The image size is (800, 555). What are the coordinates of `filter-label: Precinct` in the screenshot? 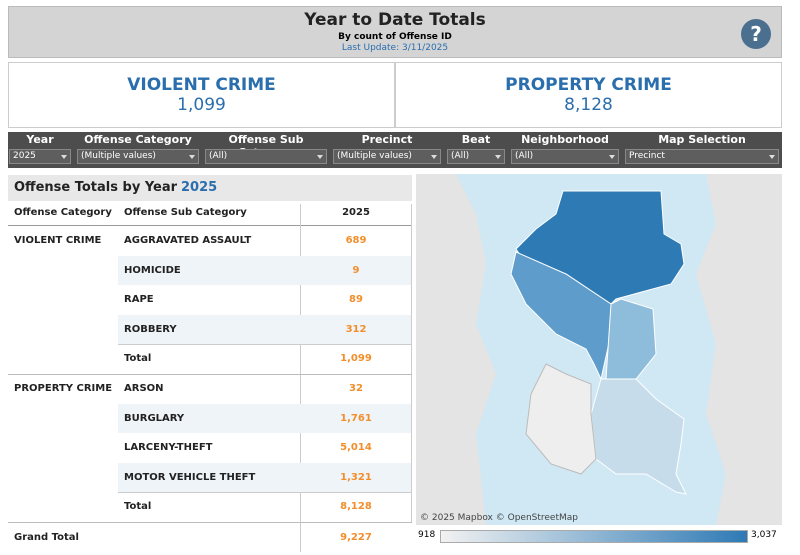 It's located at (387, 139).